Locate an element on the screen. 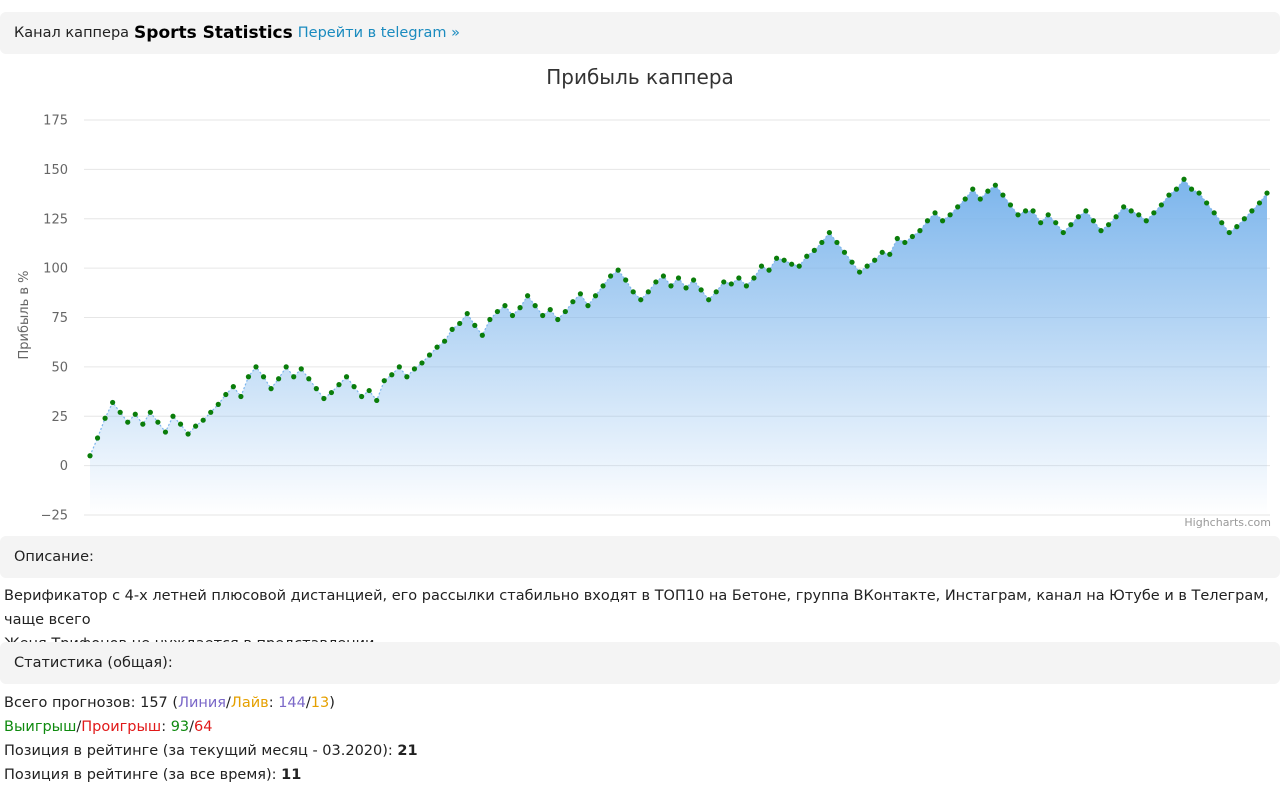 This screenshot has width=1280, height=793. telegram-link: Перейти в telegram » is located at coordinates (378, 33).